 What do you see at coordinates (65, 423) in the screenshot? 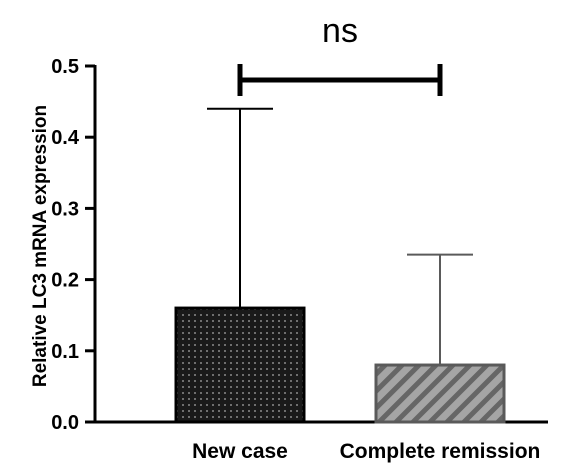
I see `y-tick-label: 0.0` at bounding box center [65, 423].